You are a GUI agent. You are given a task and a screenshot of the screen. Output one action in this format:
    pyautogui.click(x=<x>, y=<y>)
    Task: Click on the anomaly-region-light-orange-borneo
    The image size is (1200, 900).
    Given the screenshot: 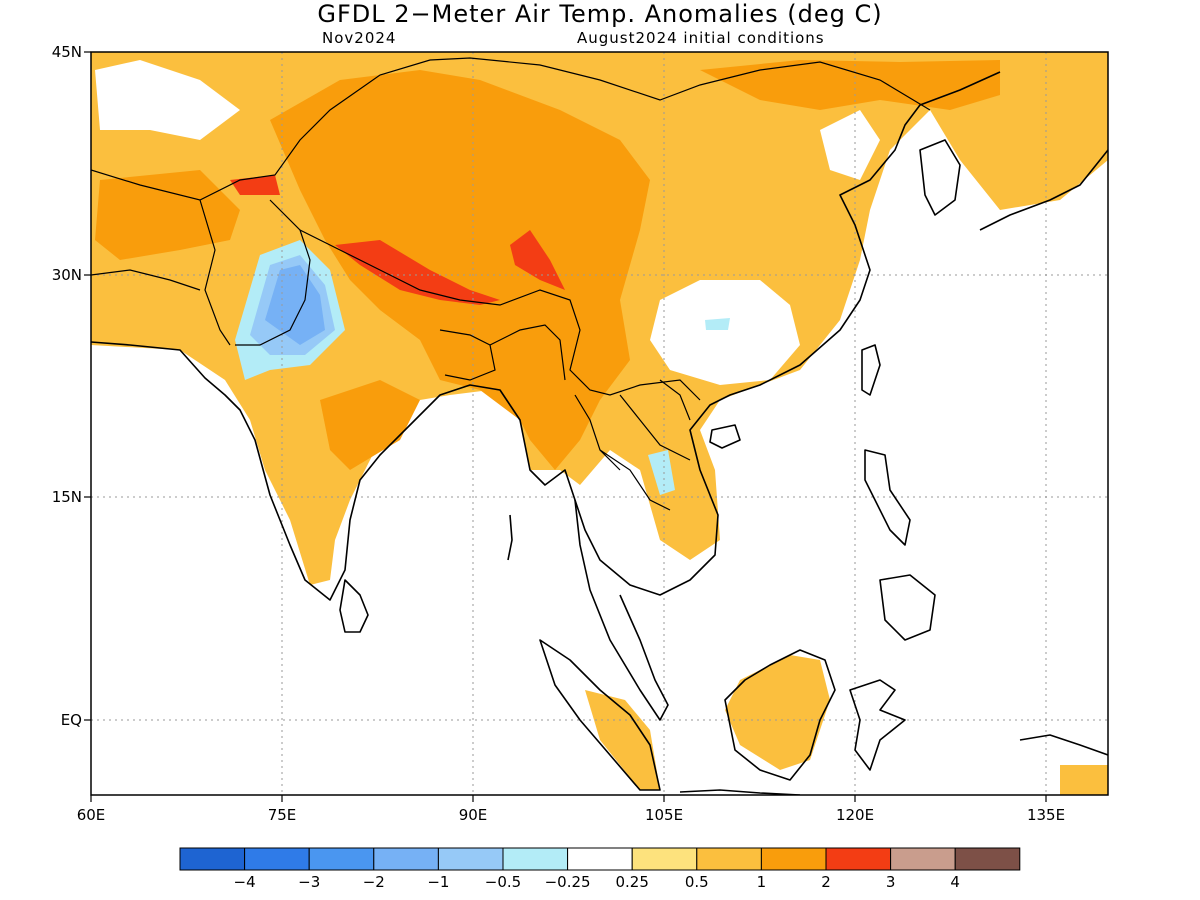 What is the action you would take?
    pyautogui.click(x=777, y=712)
    